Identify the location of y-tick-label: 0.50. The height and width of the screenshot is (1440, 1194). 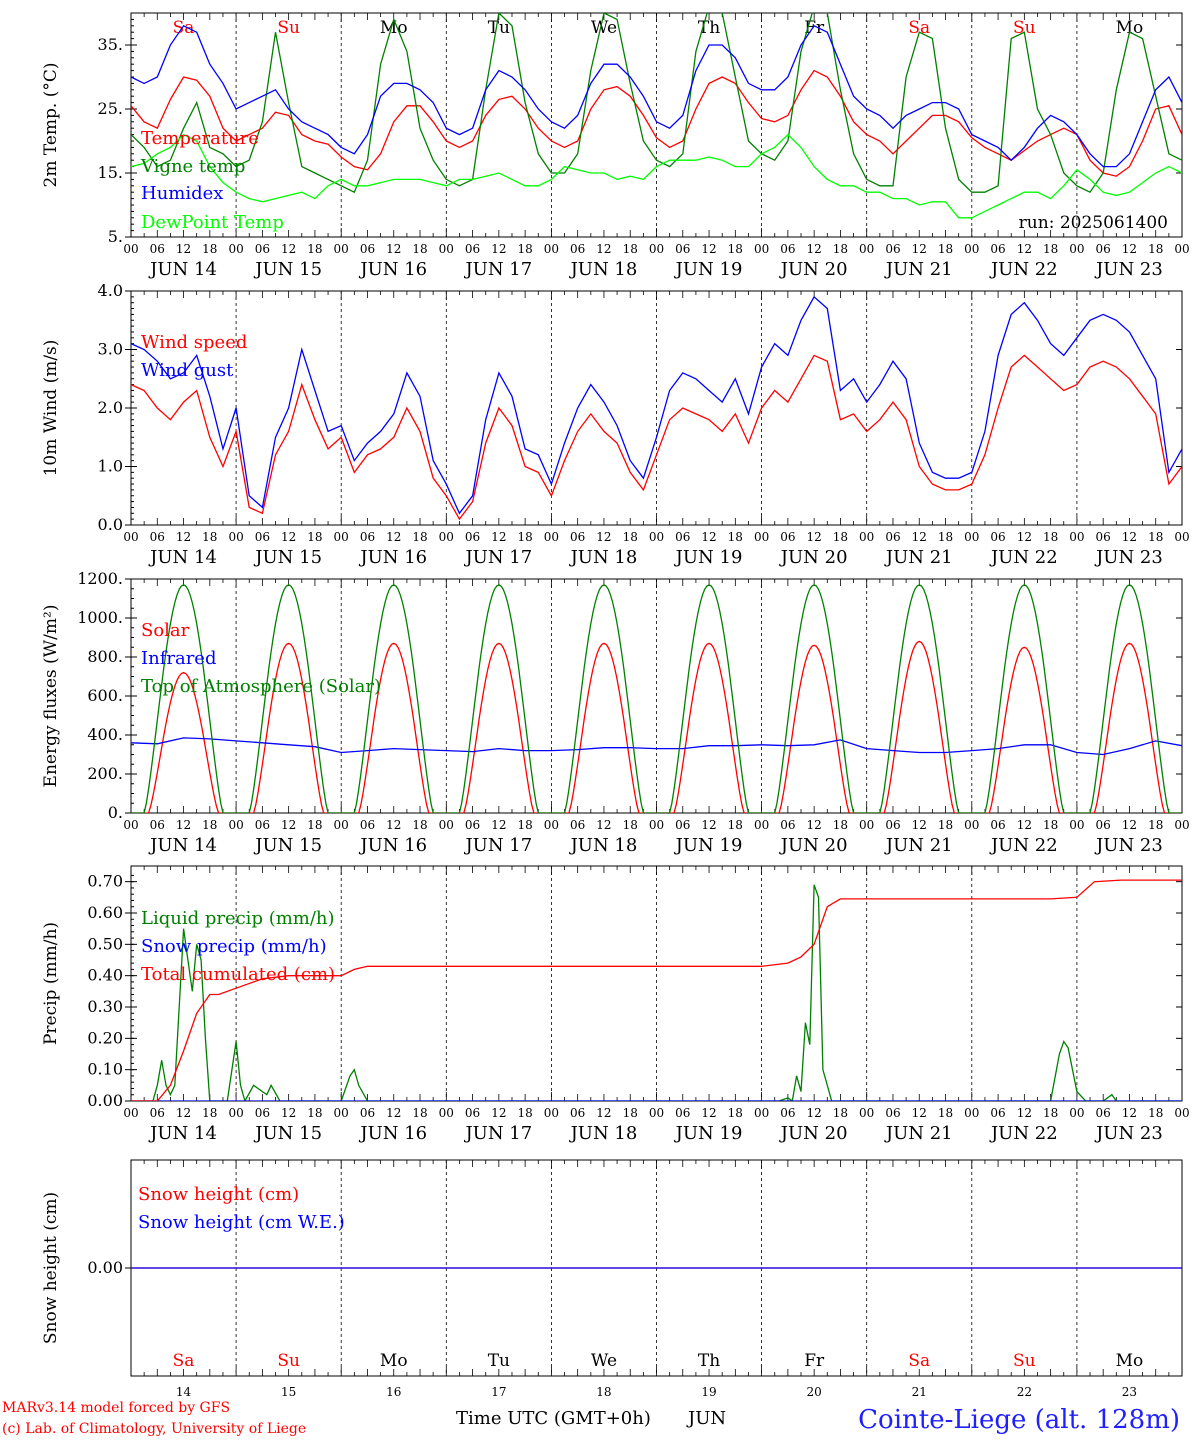
(105, 943).